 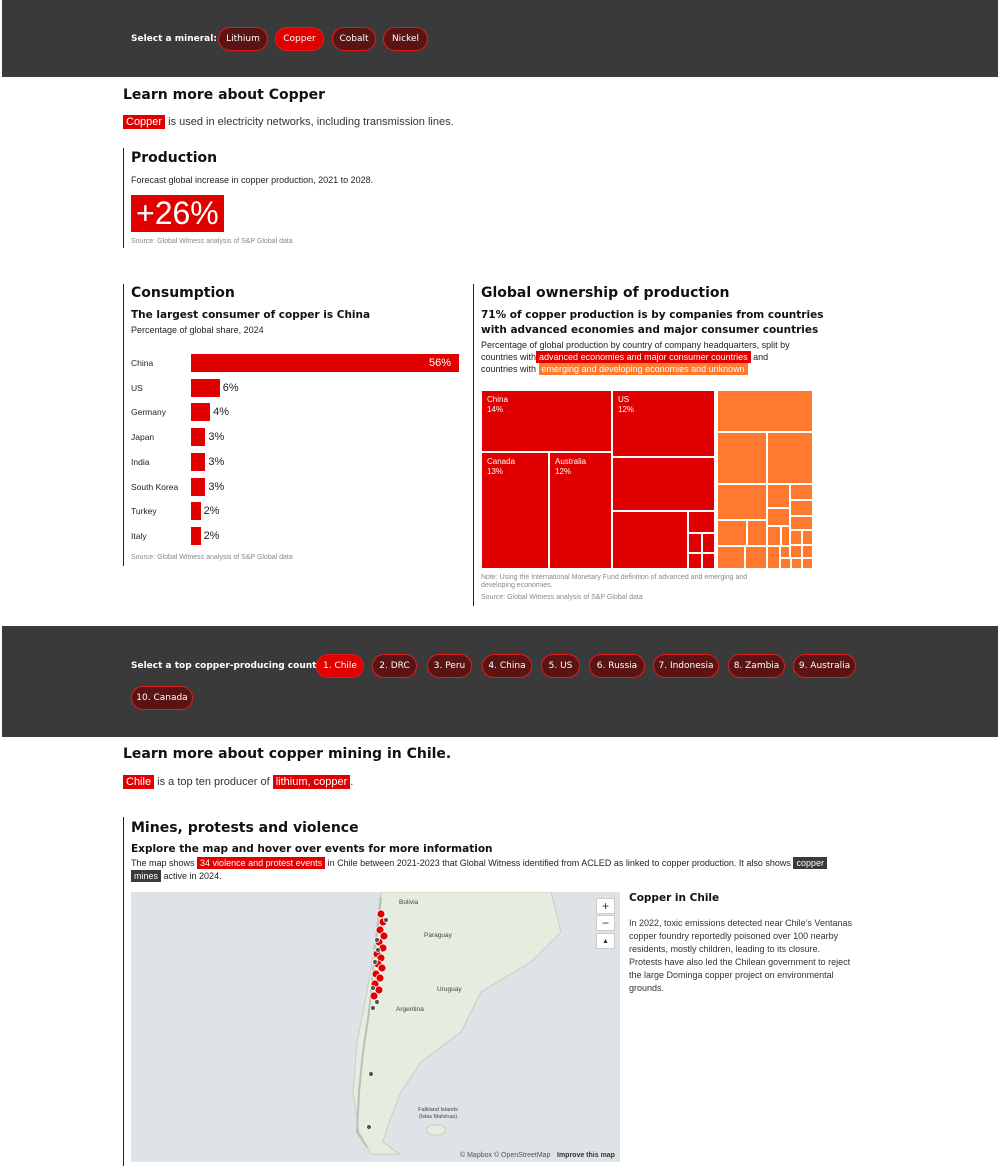 I want to click on country-pill-indonesia: 7. Indonesia, so click(x=686, y=666).